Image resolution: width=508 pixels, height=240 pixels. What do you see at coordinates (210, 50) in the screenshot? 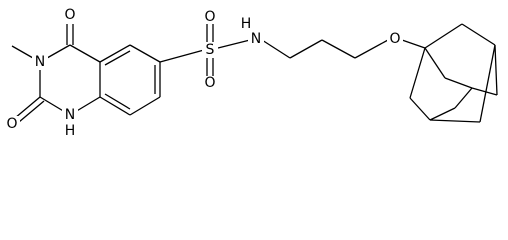
I see `atom-label: S` at bounding box center [210, 50].